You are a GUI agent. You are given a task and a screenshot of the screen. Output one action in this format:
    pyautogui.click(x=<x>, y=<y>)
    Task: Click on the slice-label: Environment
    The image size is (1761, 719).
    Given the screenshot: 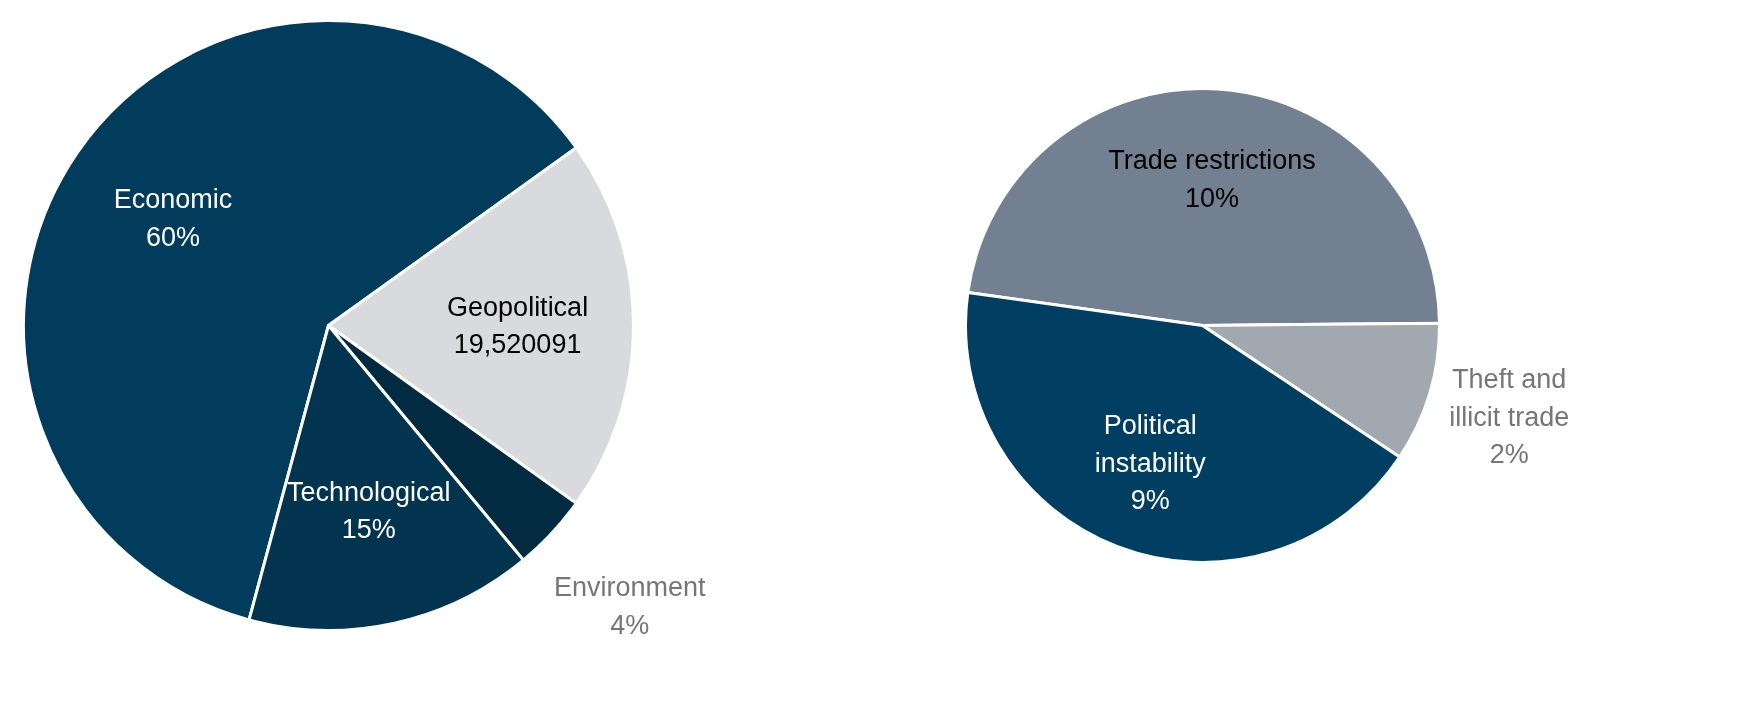 What is the action you would take?
    pyautogui.click(x=630, y=587)
    